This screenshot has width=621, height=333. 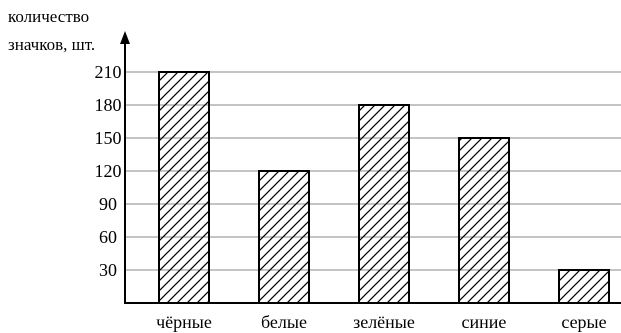 I want to click on y-axis-arrow, so click(x=125, y=37).